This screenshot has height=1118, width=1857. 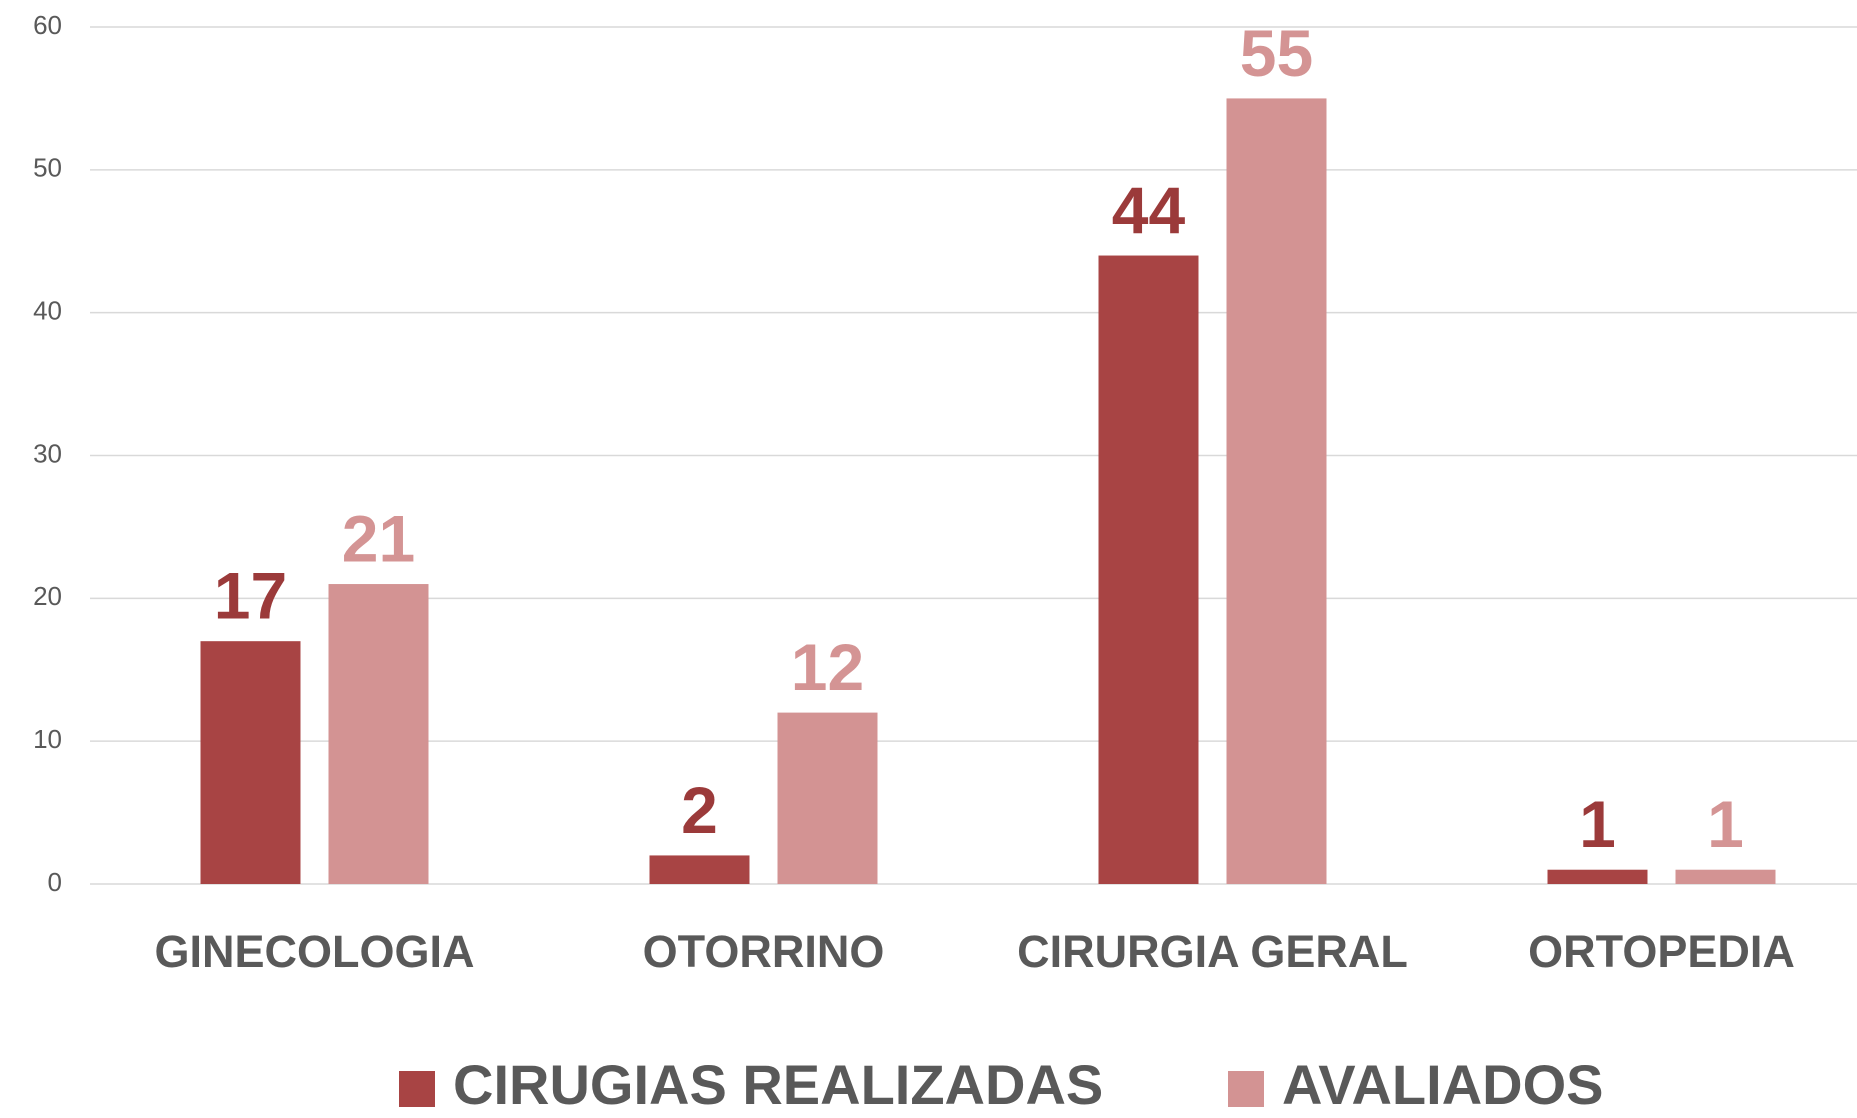 What do you see at coordinates (47, 739) in the screenshot?
I see `y-tick-label: 10` at bounding box center [47, 739].